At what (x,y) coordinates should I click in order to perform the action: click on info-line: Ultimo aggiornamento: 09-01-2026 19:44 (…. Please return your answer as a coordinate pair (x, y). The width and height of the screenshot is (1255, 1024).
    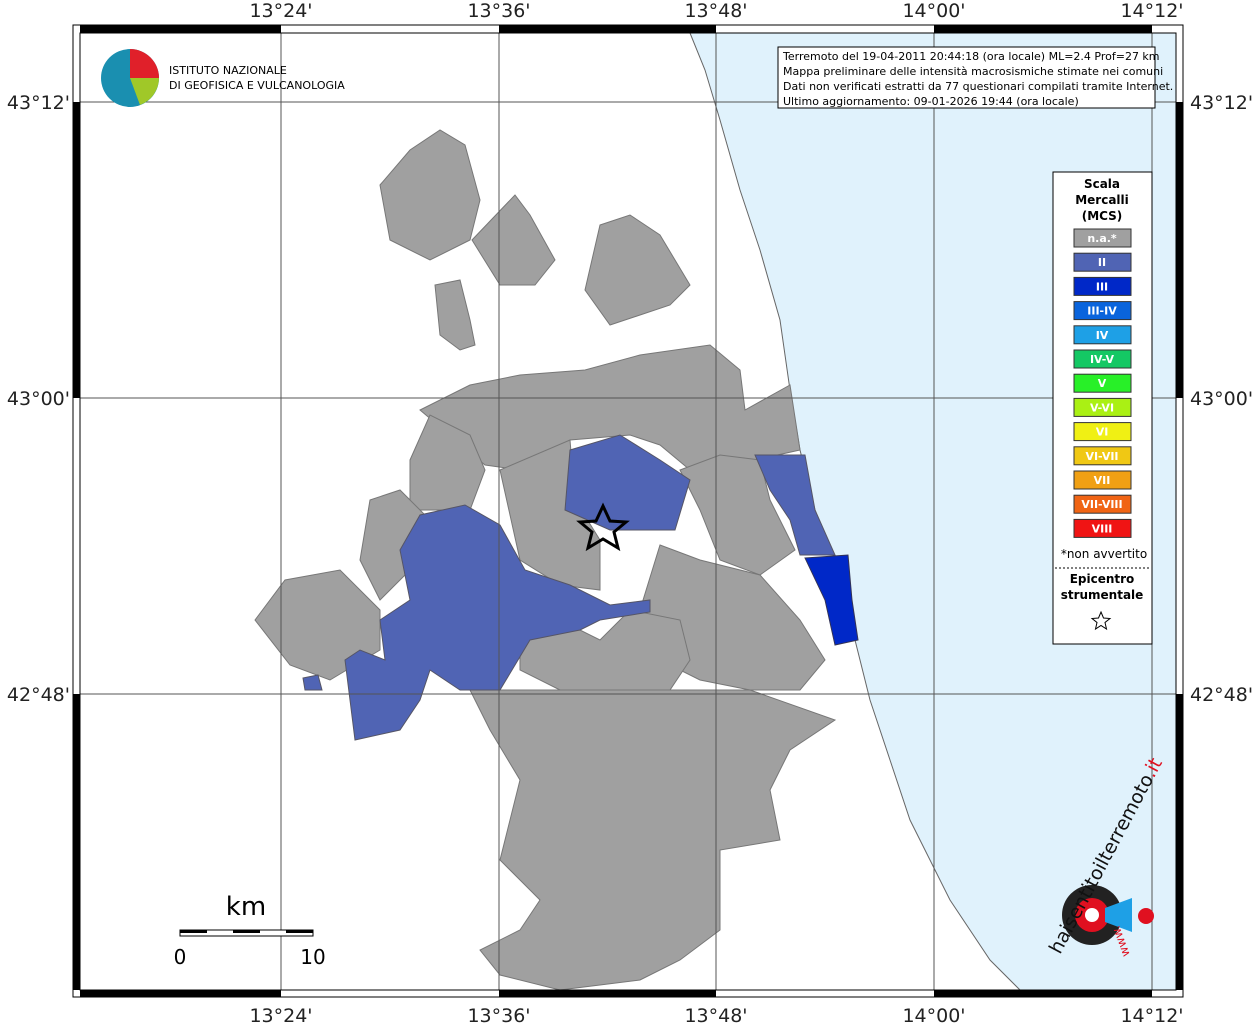
    Looking at the image, I should click on (931, 101).